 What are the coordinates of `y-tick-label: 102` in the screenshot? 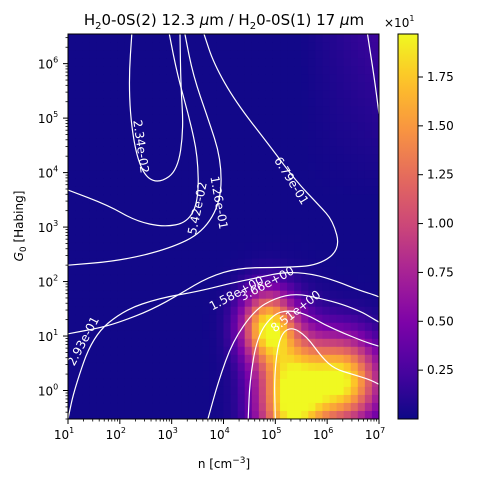 It's located at (48, 282).